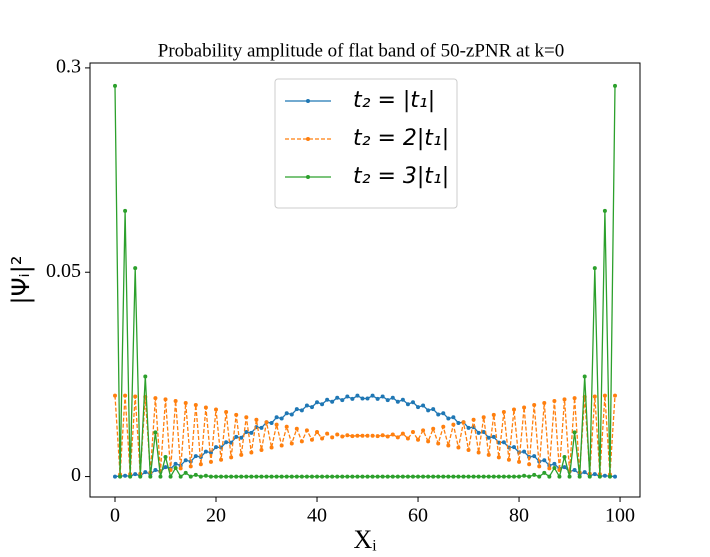  Describe the element at coordinates (401, 138) in the screenshot. I see `legend-label: t₂ = 2|t₁|` at that location.